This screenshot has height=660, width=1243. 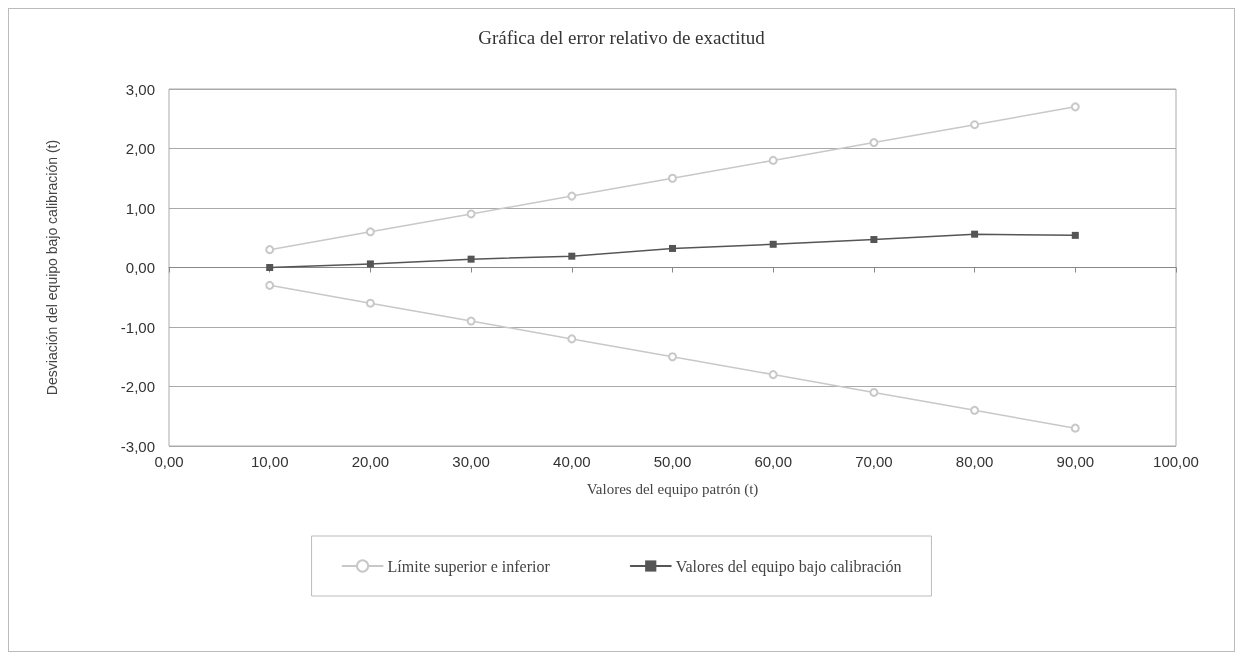 What do you see at coordinates (370, 461) in the screenshot?
I see `x-tick-label: 20,00` at bounding box center [370, 461].